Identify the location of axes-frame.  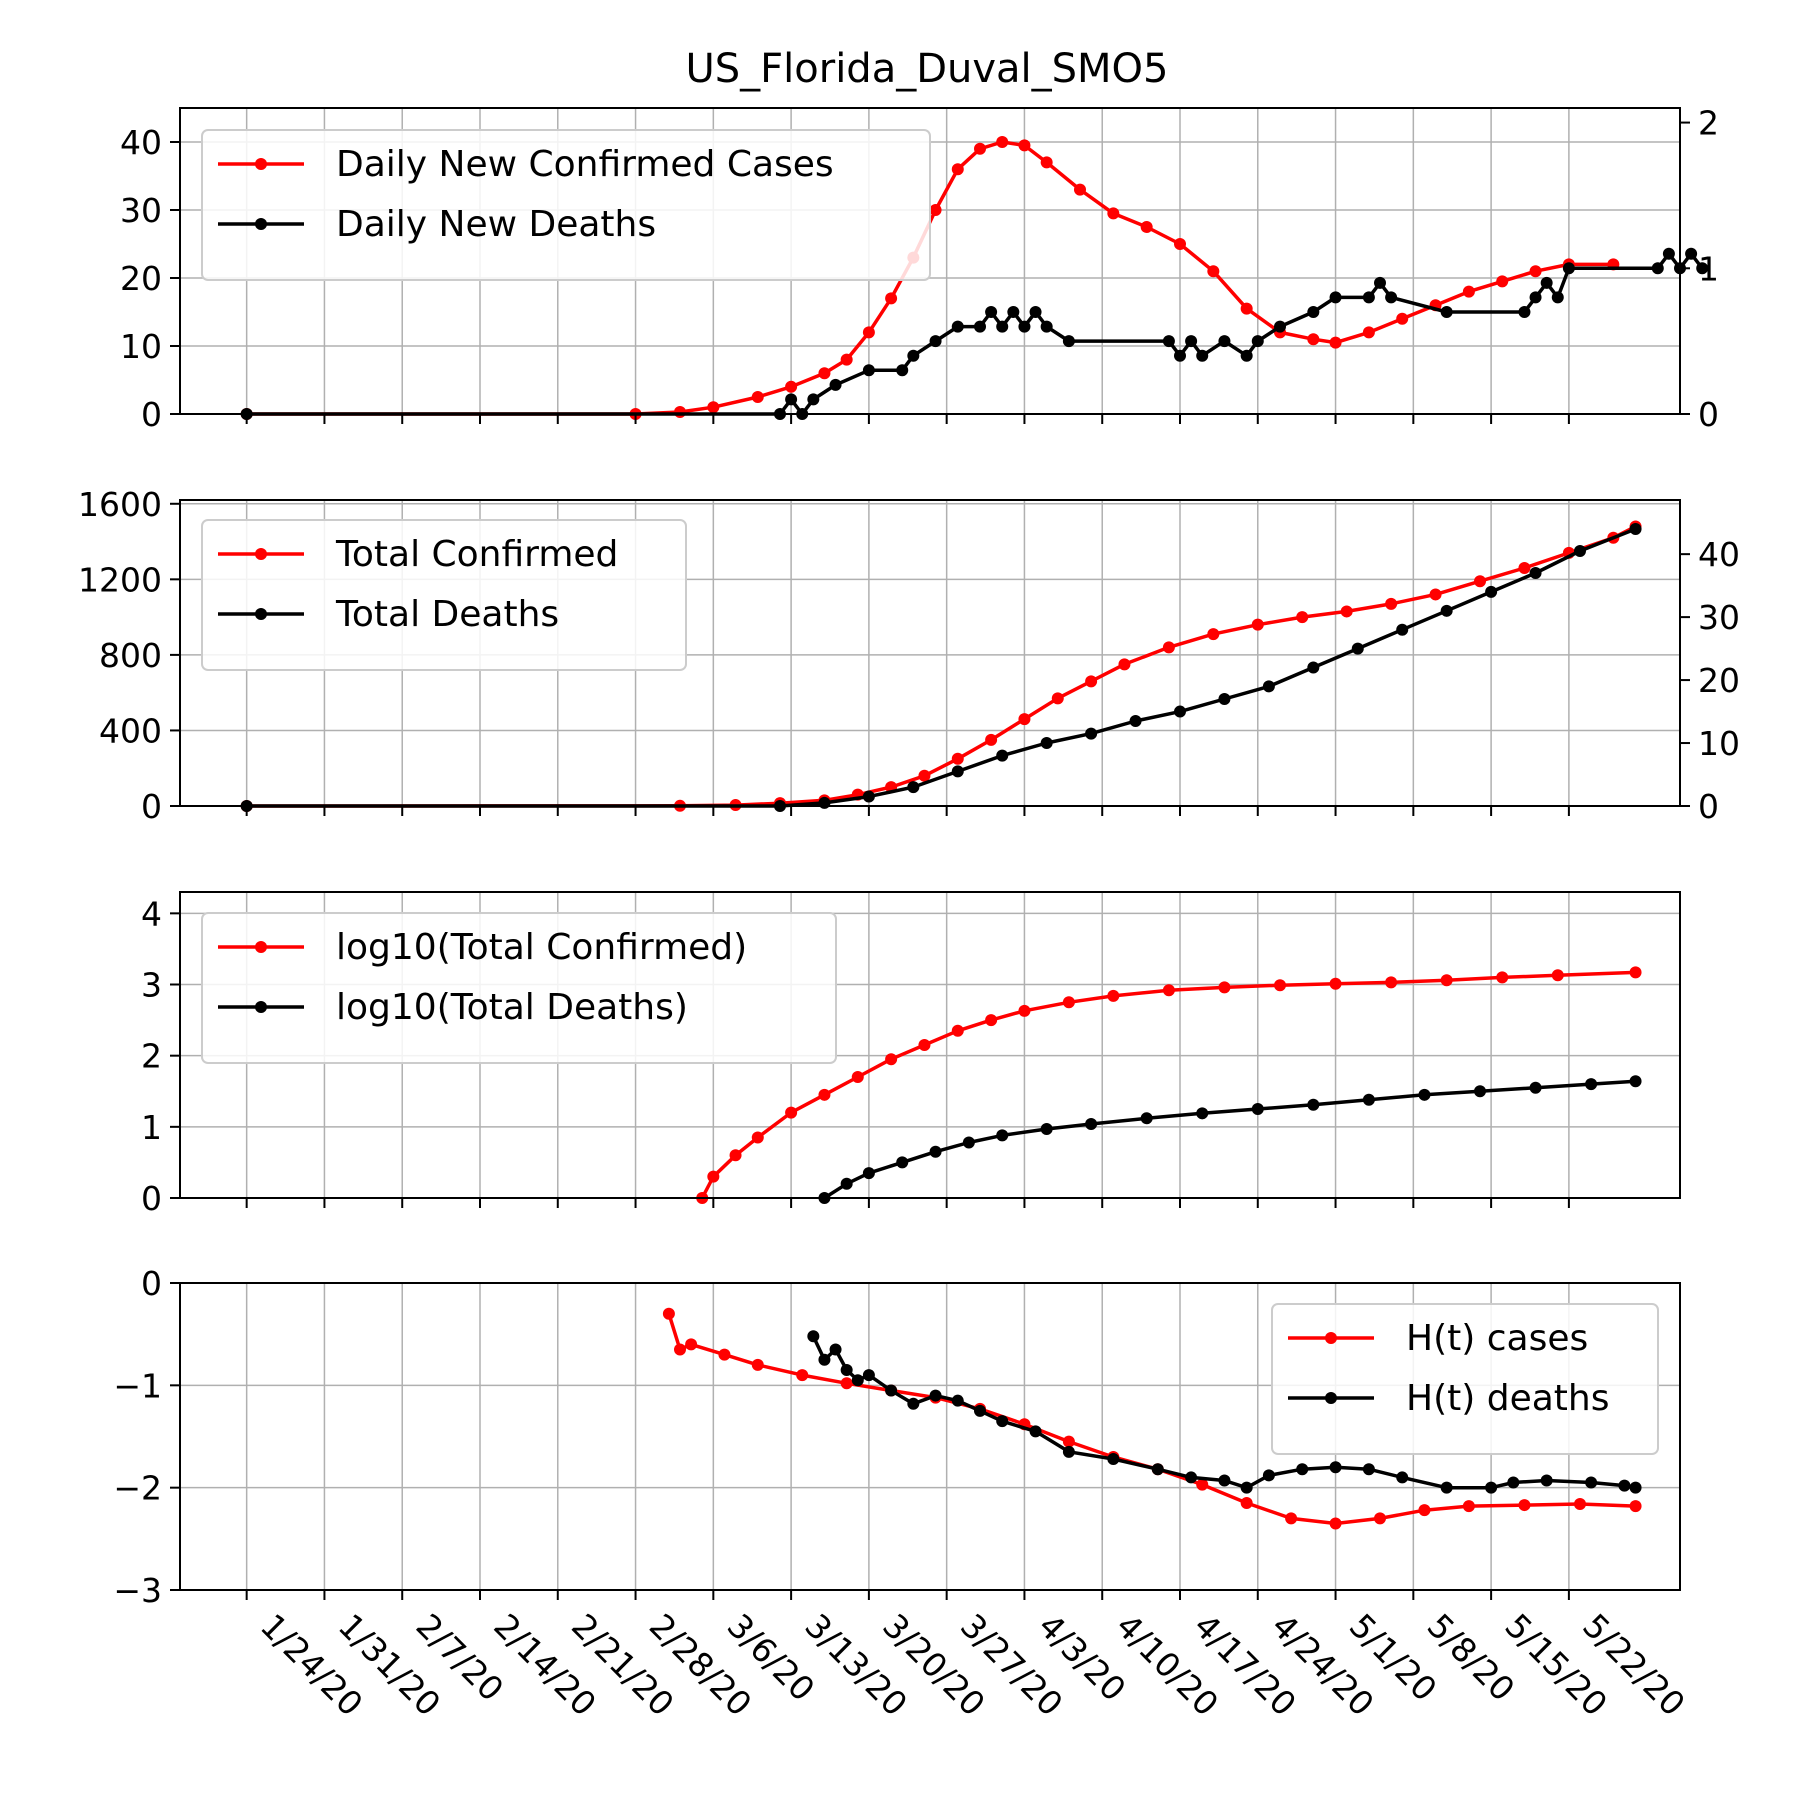
(930, 653).